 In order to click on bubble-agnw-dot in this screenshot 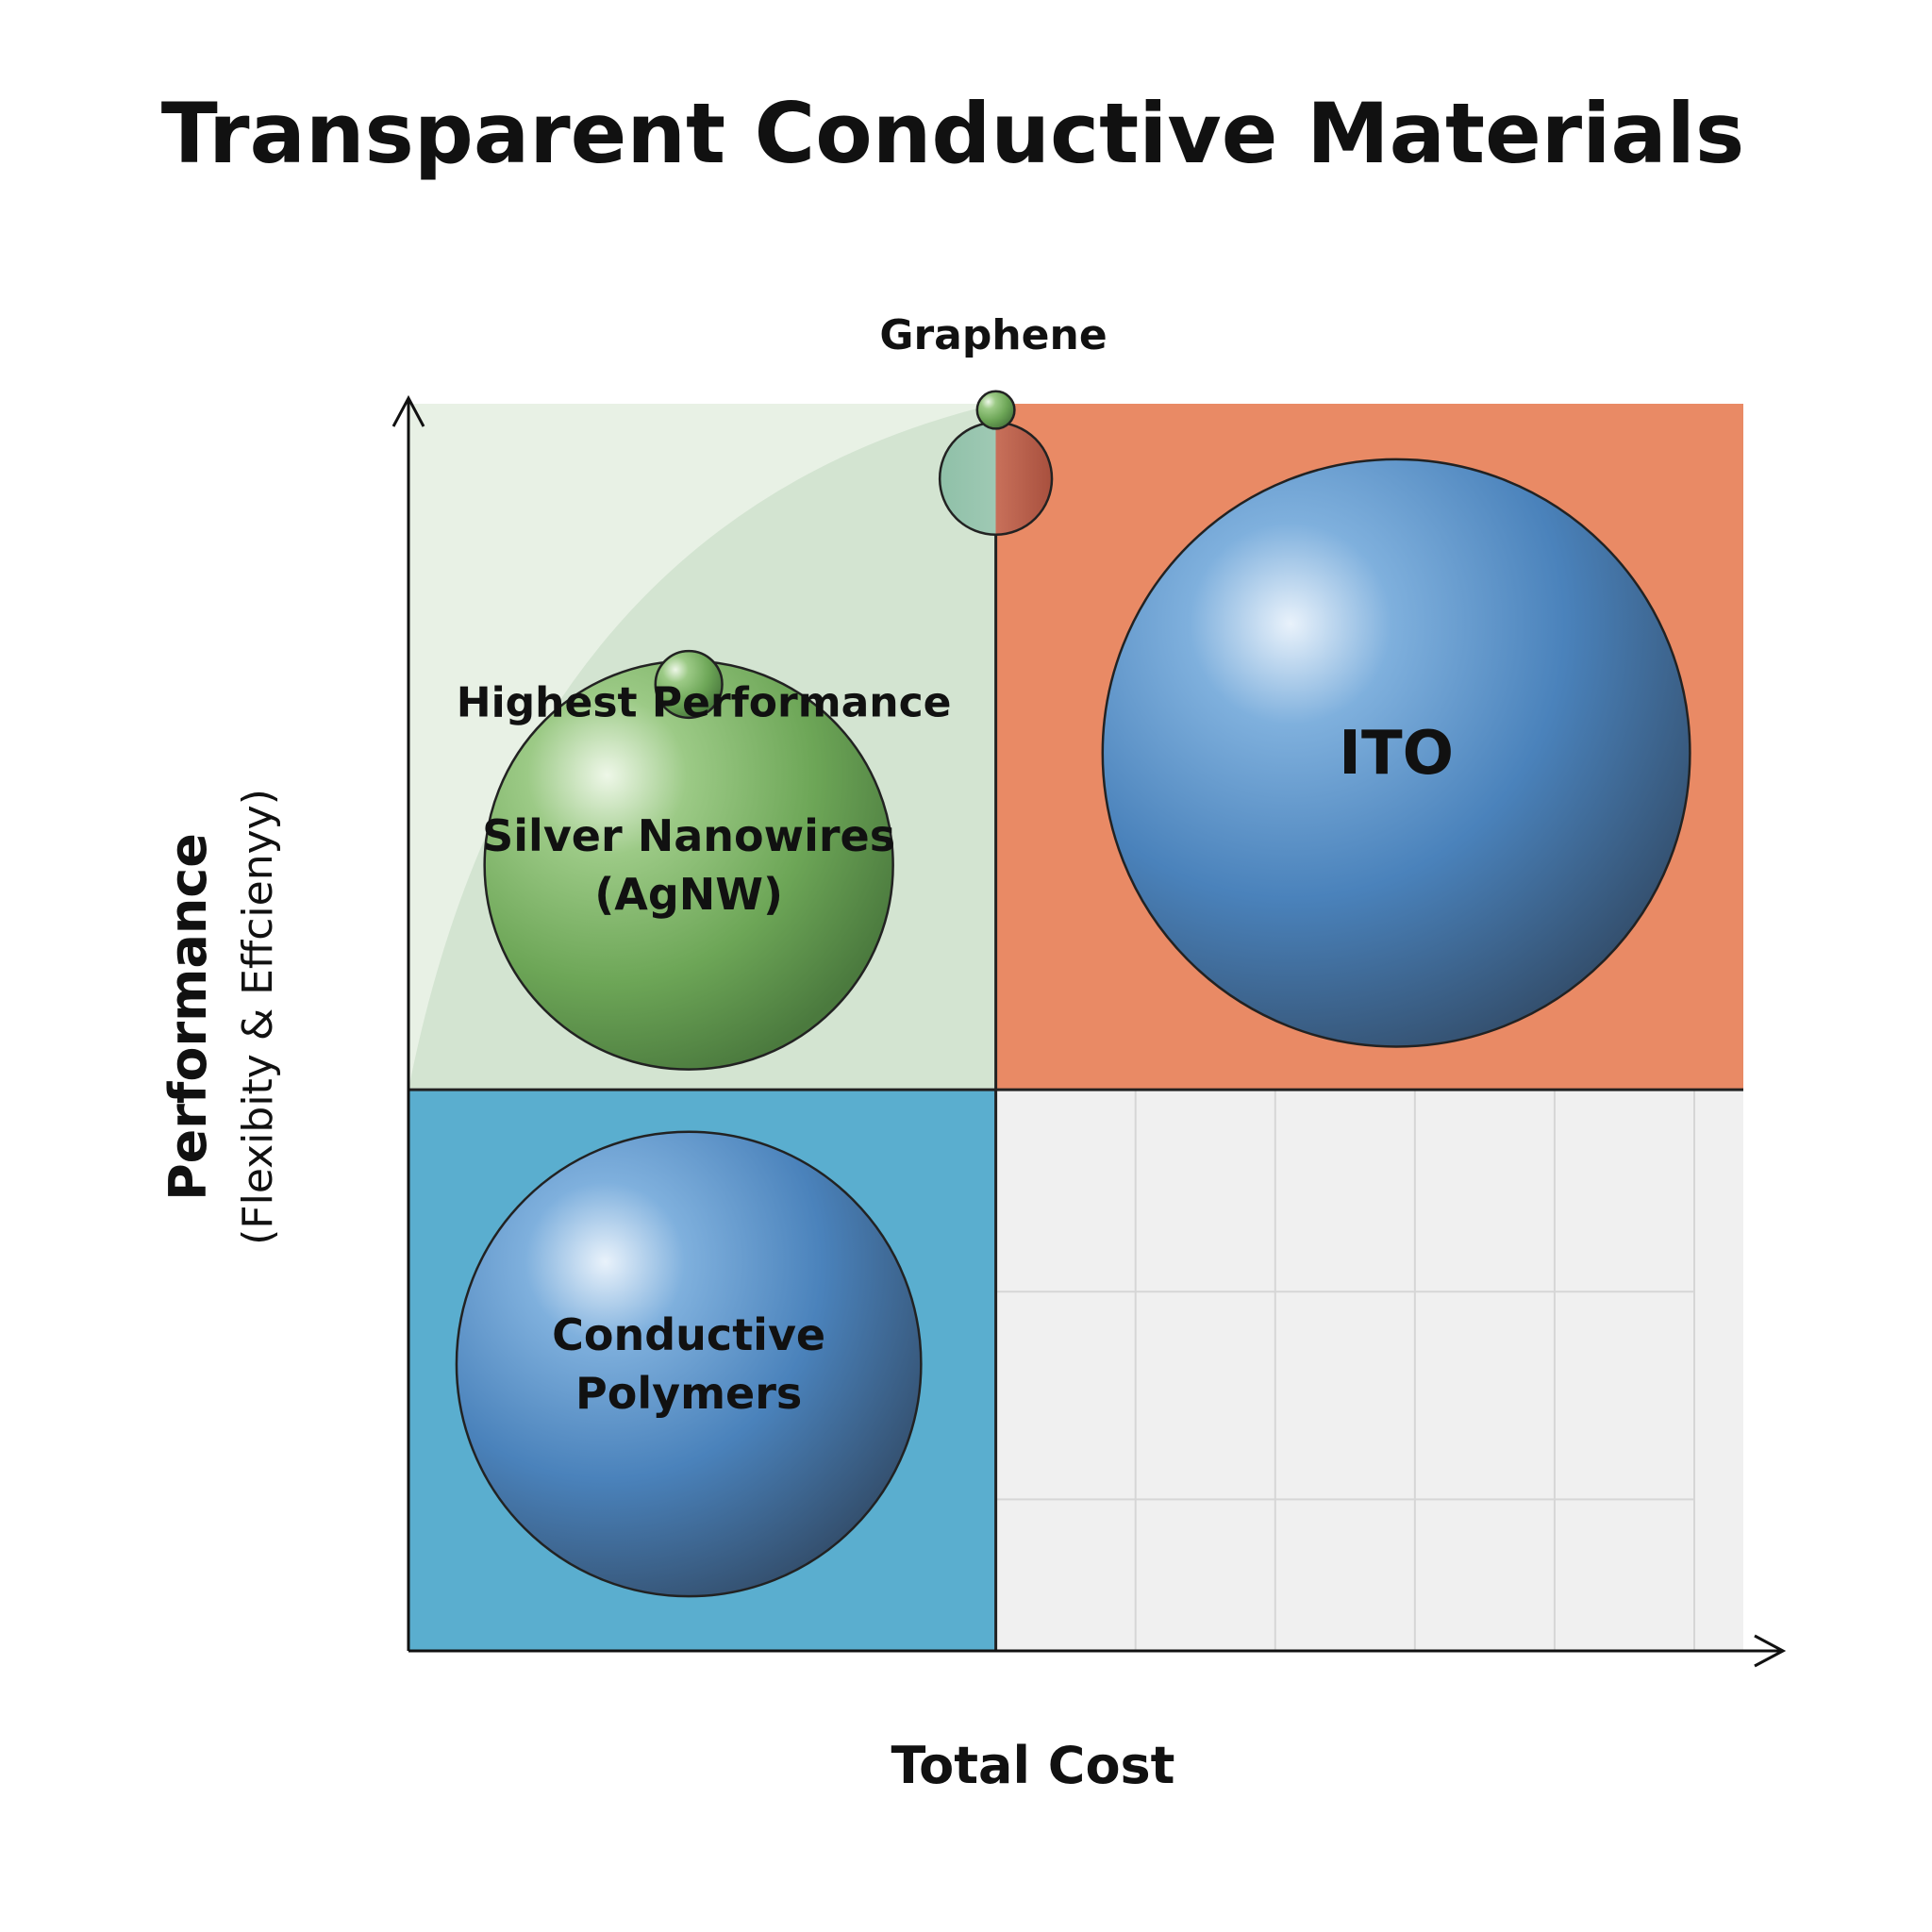, I will do `click(689, 685)`.